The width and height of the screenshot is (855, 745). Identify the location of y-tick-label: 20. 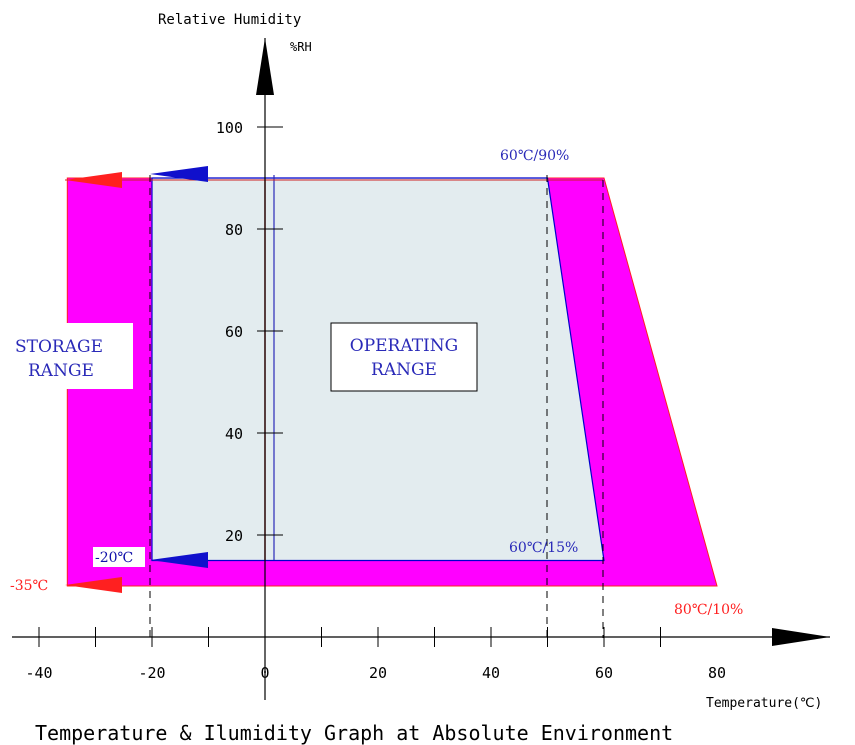
(234, 536).